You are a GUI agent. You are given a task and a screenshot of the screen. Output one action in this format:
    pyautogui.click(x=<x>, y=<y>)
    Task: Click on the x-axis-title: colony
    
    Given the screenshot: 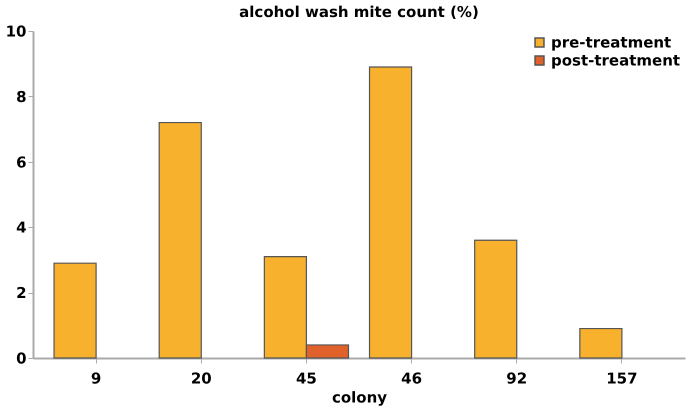 What is the action you would take?
    pyautogui.click(x=360, y=397)
    